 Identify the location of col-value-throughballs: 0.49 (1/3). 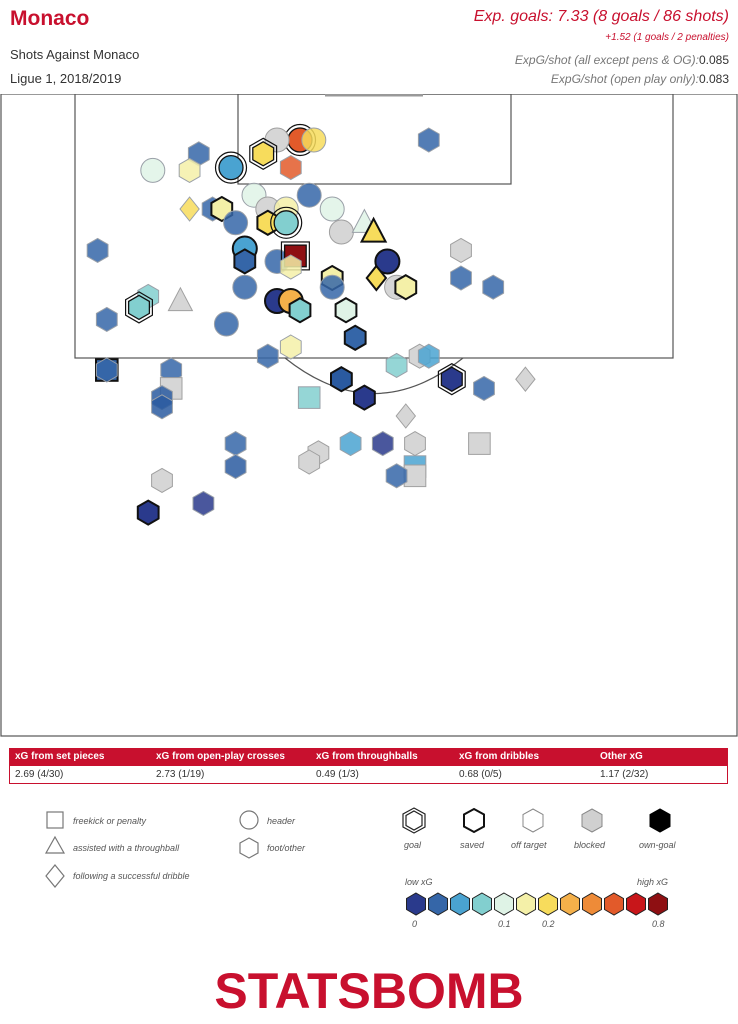
(337, 774).